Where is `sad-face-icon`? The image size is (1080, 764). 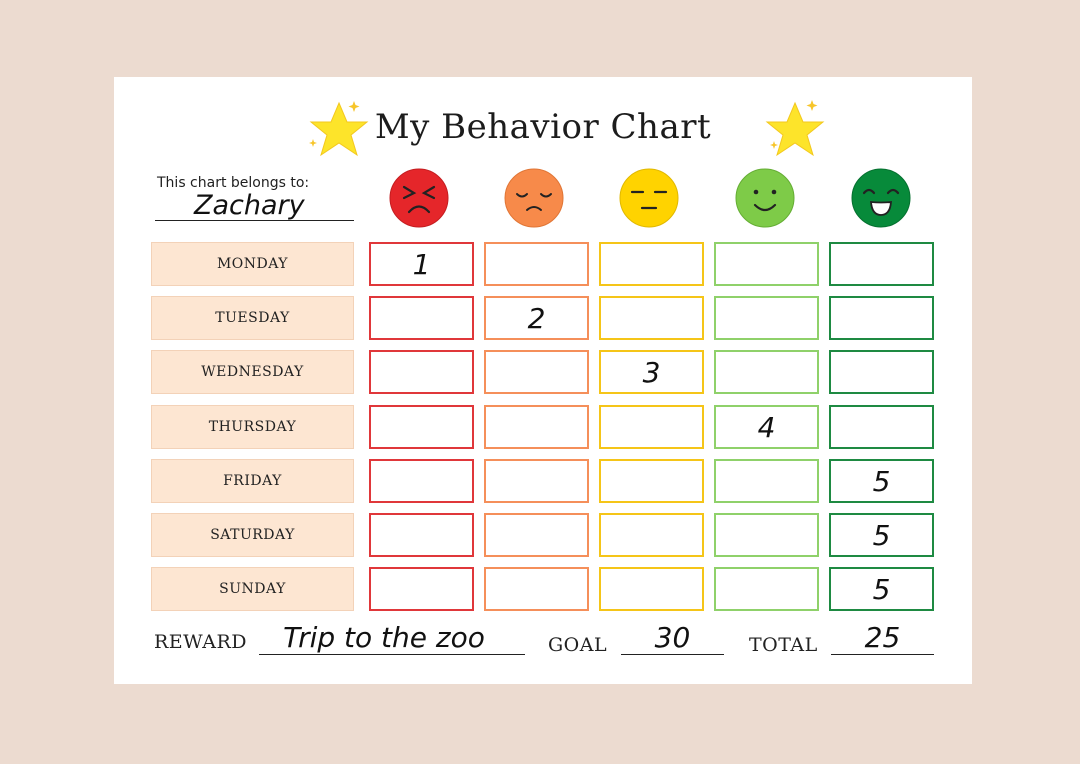 sad-face-icon is located at coordinates (534, 198).